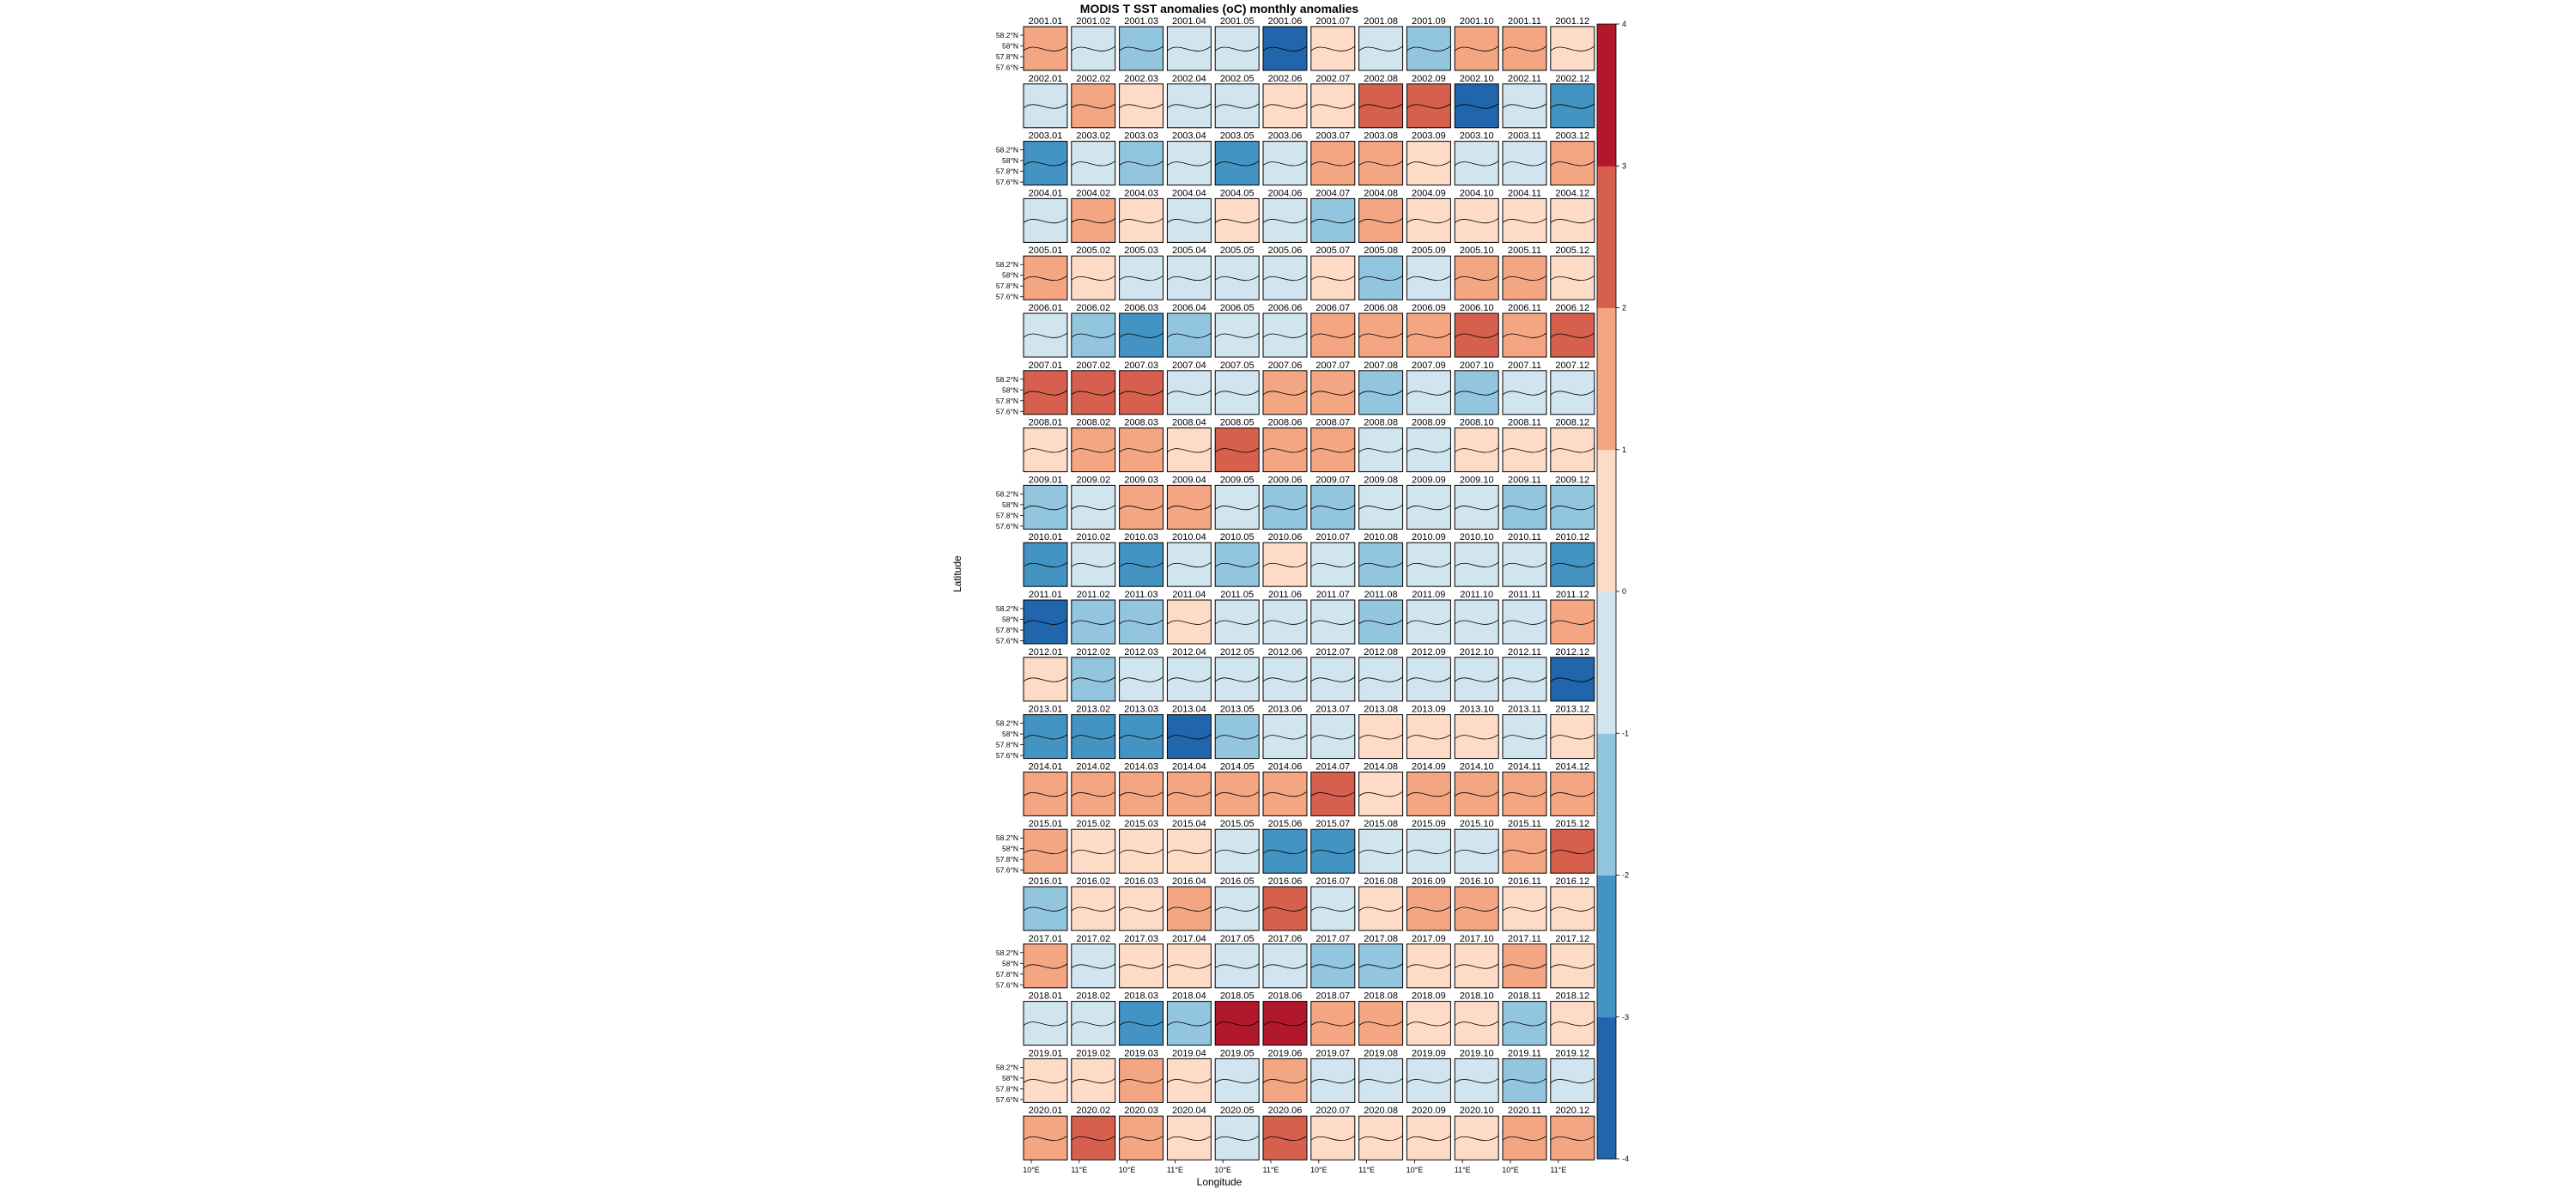  I want to click on panel-2017-08: 2017.08, so click(1381, 961).